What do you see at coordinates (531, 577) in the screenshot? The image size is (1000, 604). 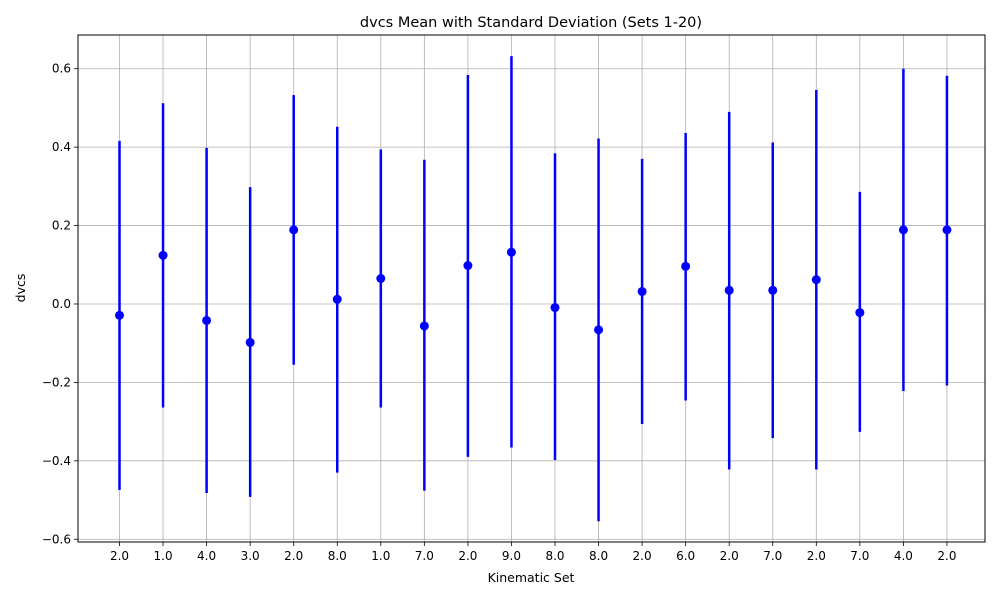 I see `x-axis-label: Kinematic Set` at bounding box center [531, 577].